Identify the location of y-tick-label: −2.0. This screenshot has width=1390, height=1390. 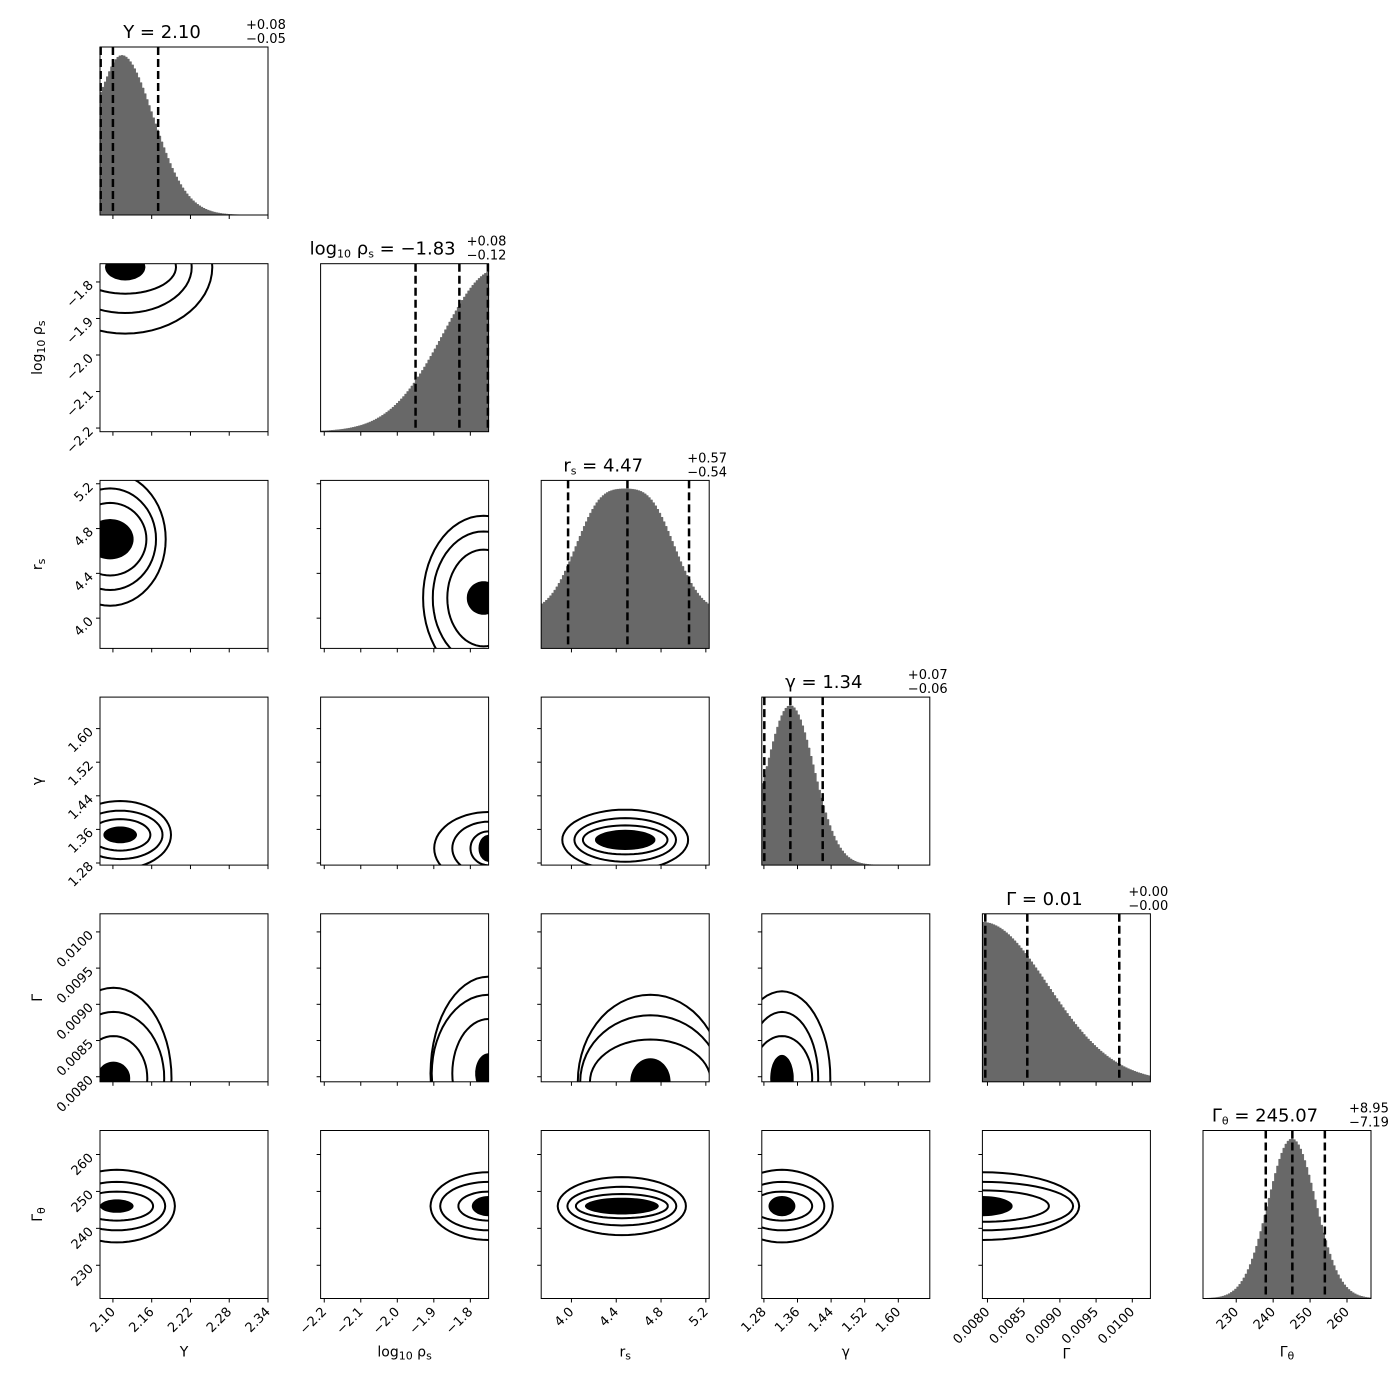
(80, 367).